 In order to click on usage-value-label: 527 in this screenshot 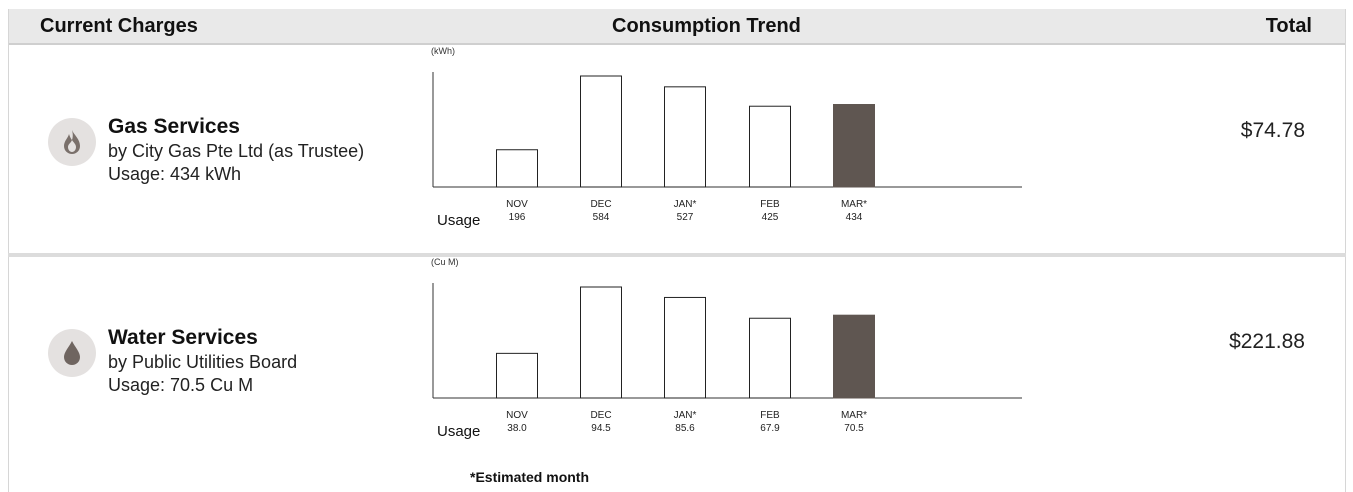, I will do `click(685, 217)`.